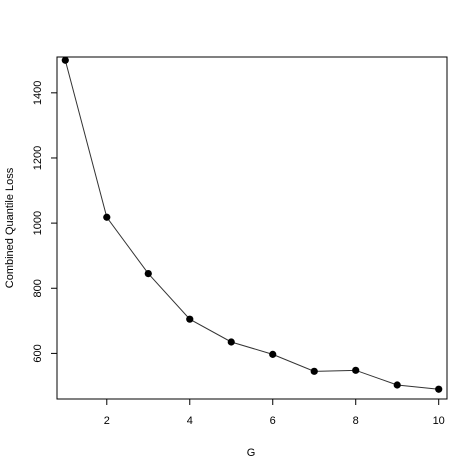  I want to click on x-tick-label: 10, so click(439, 421).